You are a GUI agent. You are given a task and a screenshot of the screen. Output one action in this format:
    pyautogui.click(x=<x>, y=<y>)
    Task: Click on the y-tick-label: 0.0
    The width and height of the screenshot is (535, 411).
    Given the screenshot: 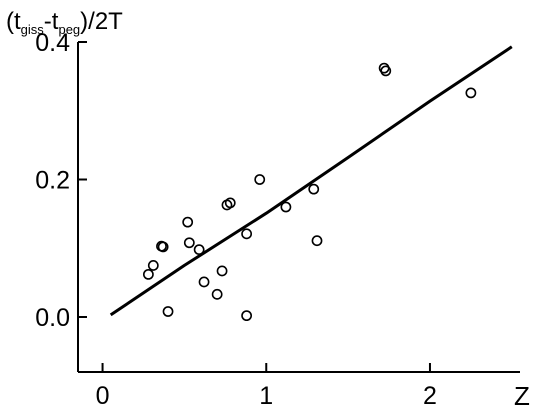 What is the action you would take?
    pyautogui.click(x=52, y=318)
    